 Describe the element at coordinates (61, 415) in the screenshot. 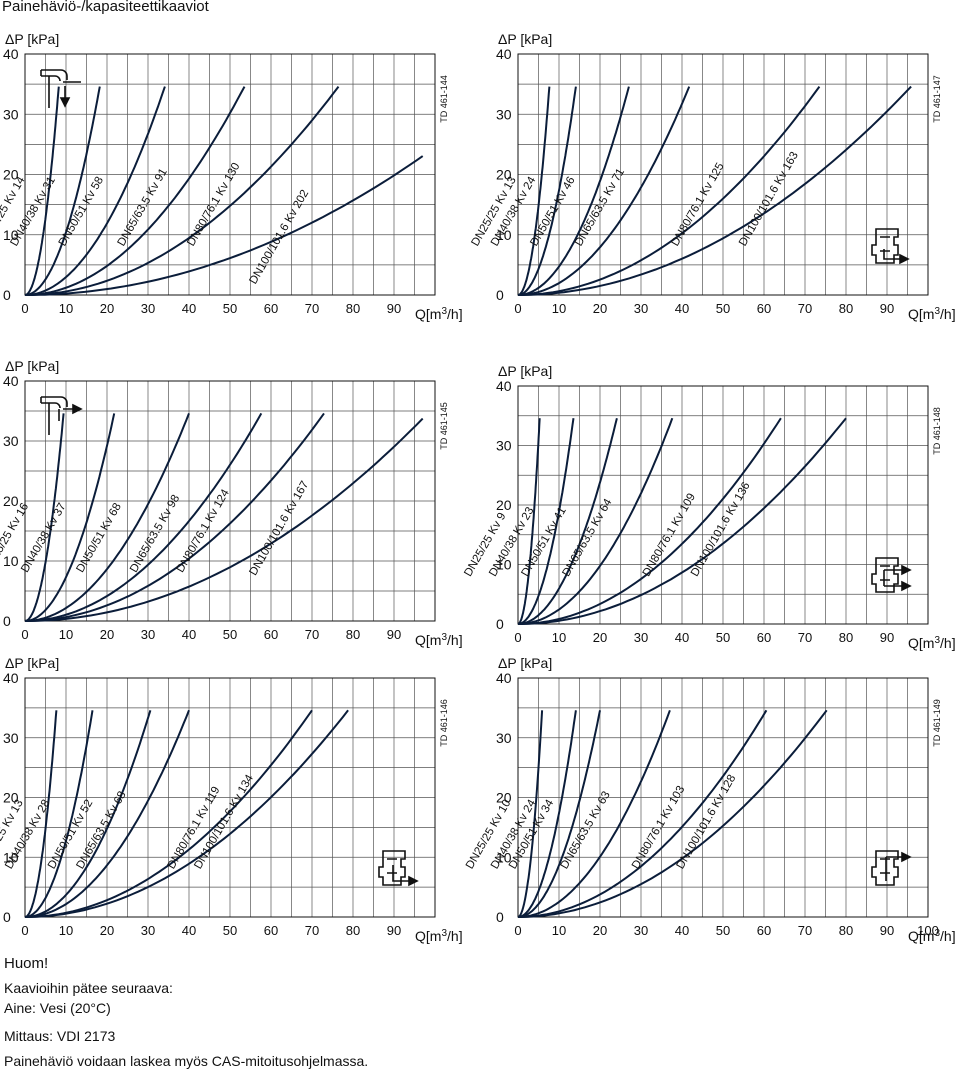

I see `valve-angle-right-icon` at that location.